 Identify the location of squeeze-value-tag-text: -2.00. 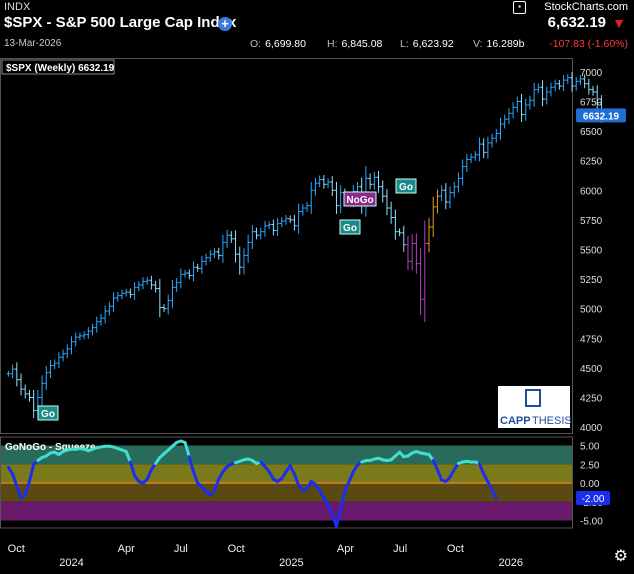
(593, 499).